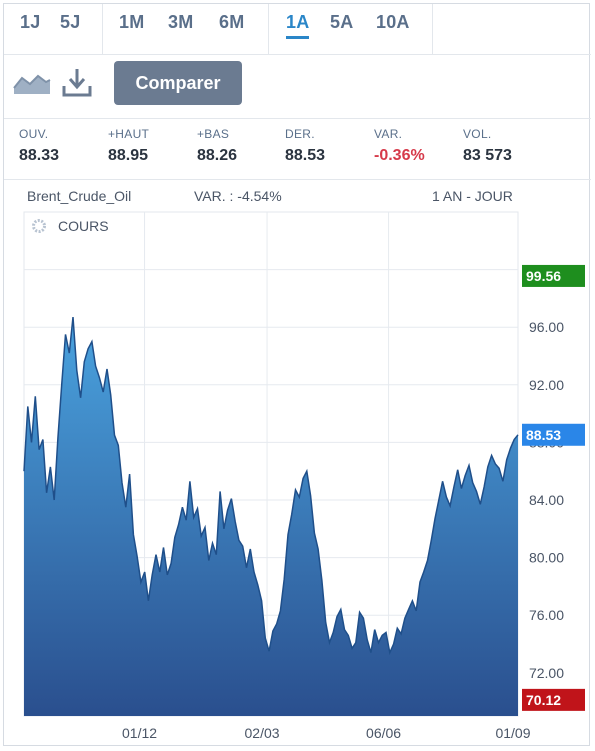  I want to click on tab-10a: 10A, so click(393, 22).